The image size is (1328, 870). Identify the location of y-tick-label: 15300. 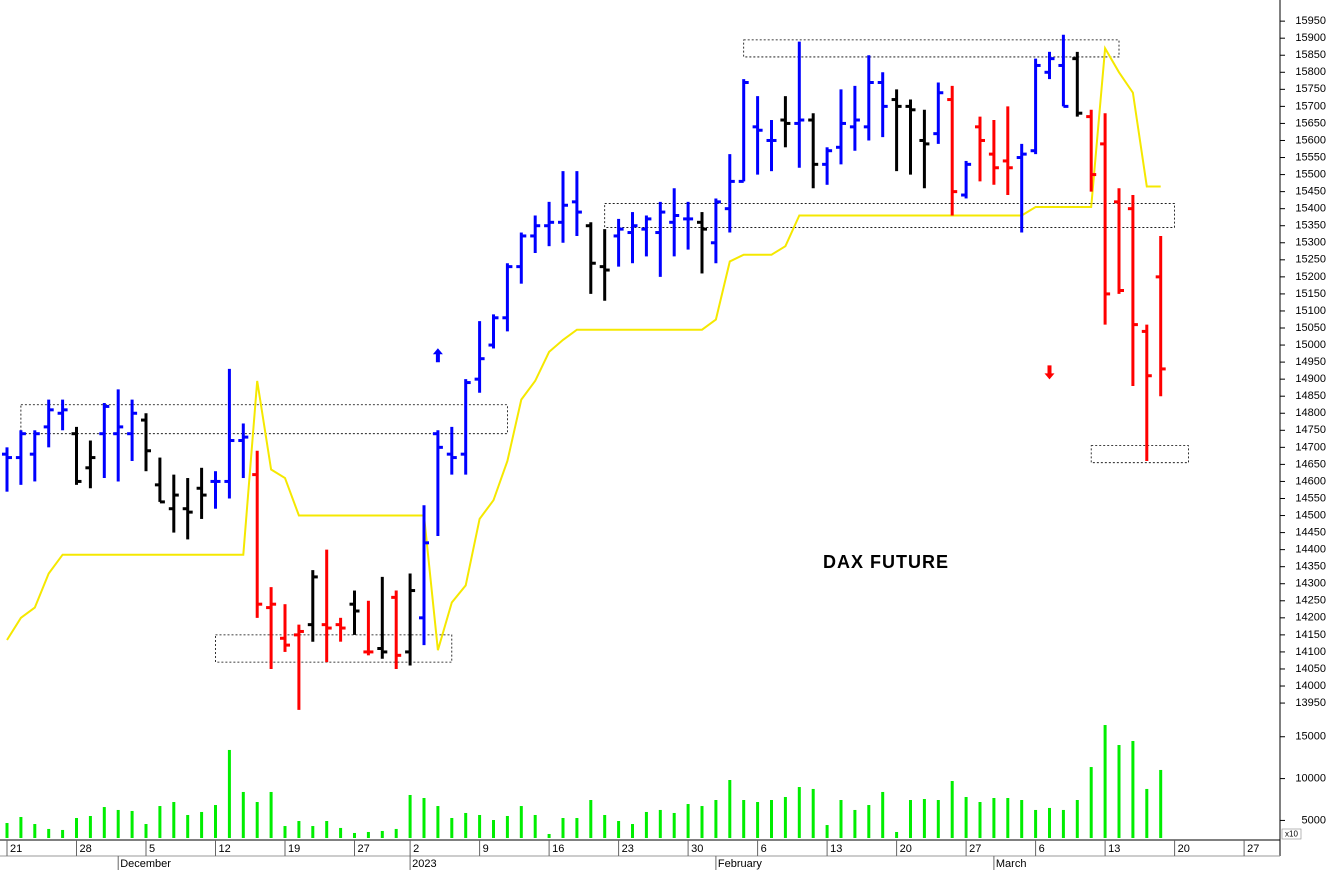
(1310, 243).